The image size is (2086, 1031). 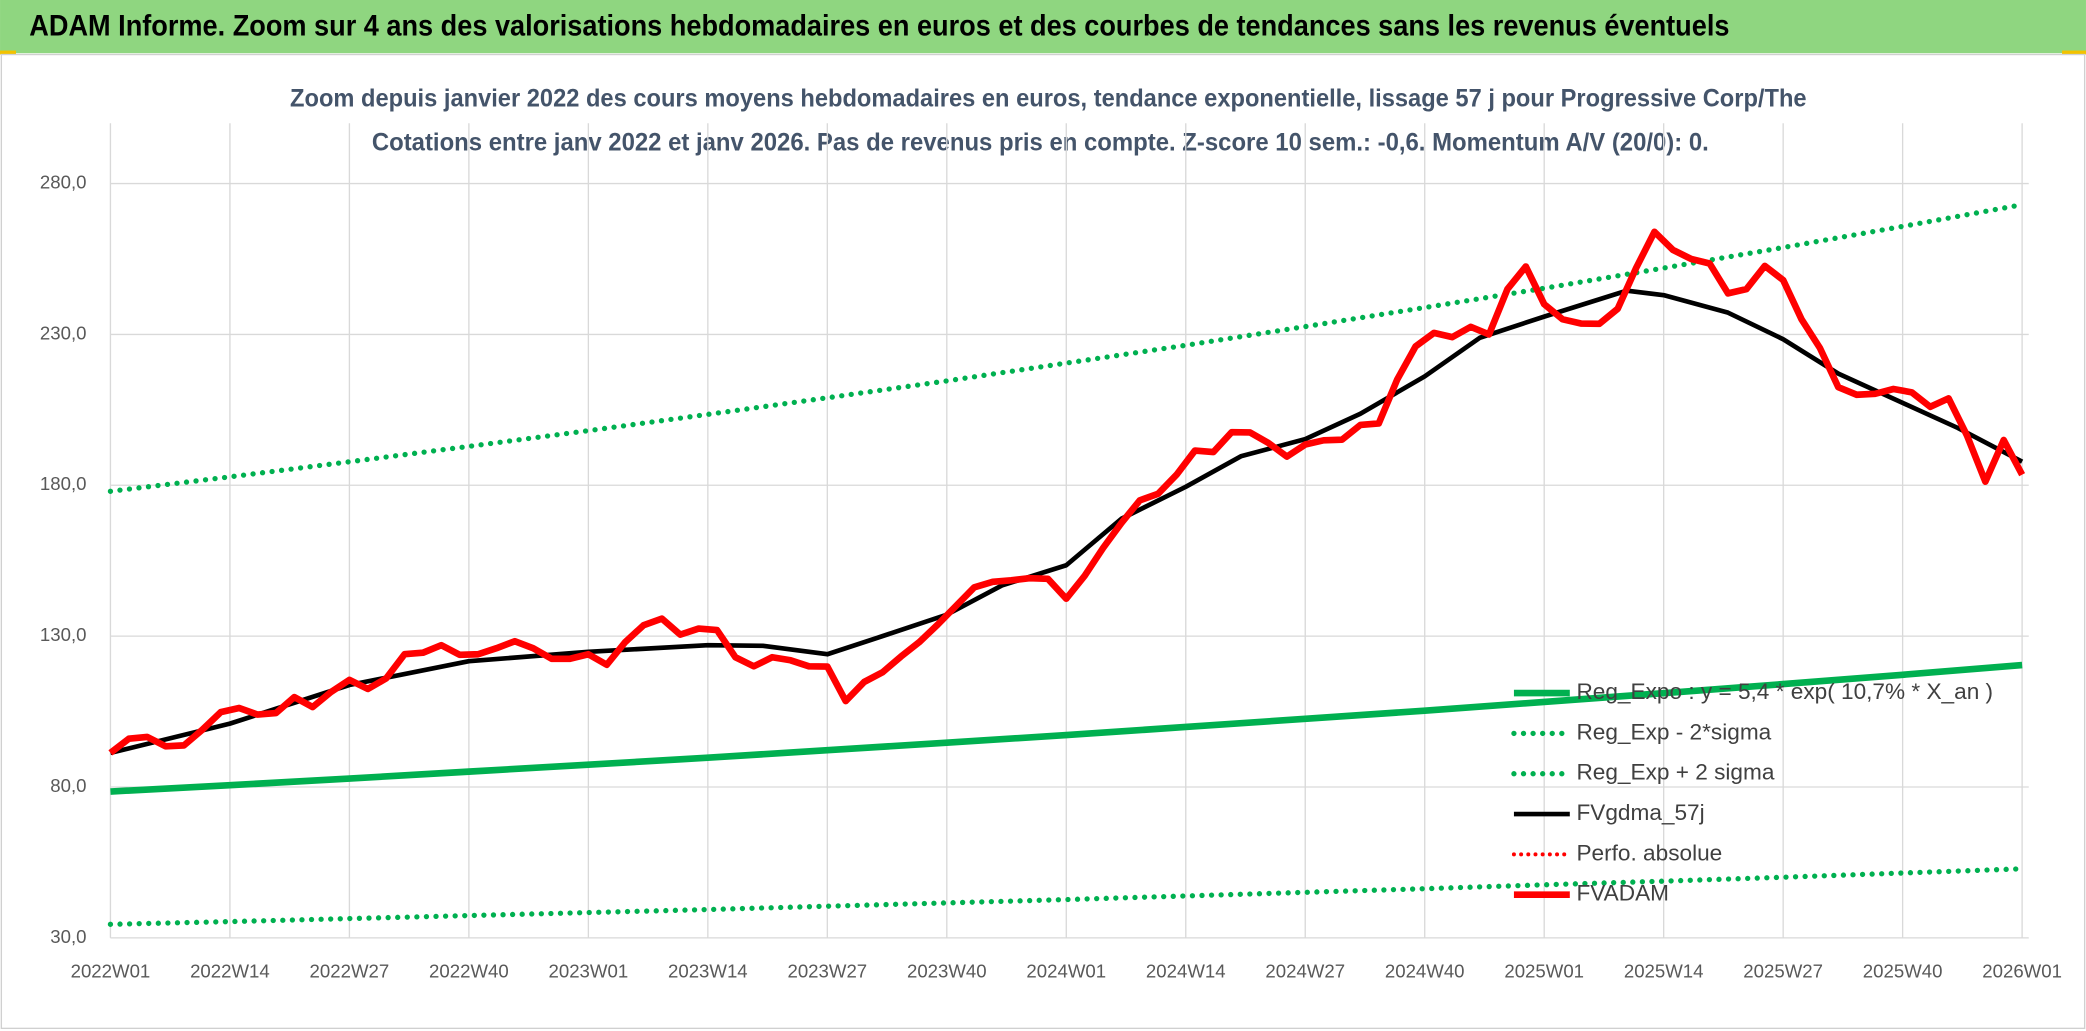 What do you see at coordinates (68, 936) in the screenshot?
I see `y-tick-label: 30,0` at bounding box center [68, 936].